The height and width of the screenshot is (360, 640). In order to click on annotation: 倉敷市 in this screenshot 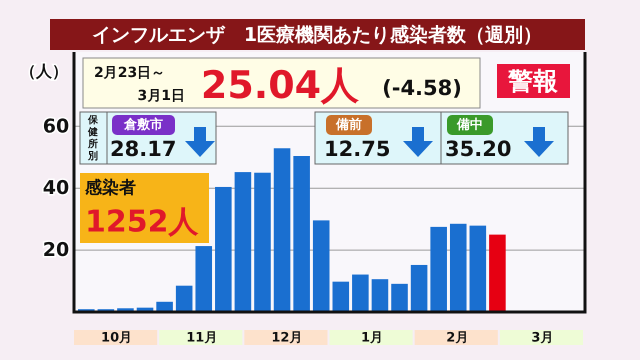, I will do `click(143, 124)`.